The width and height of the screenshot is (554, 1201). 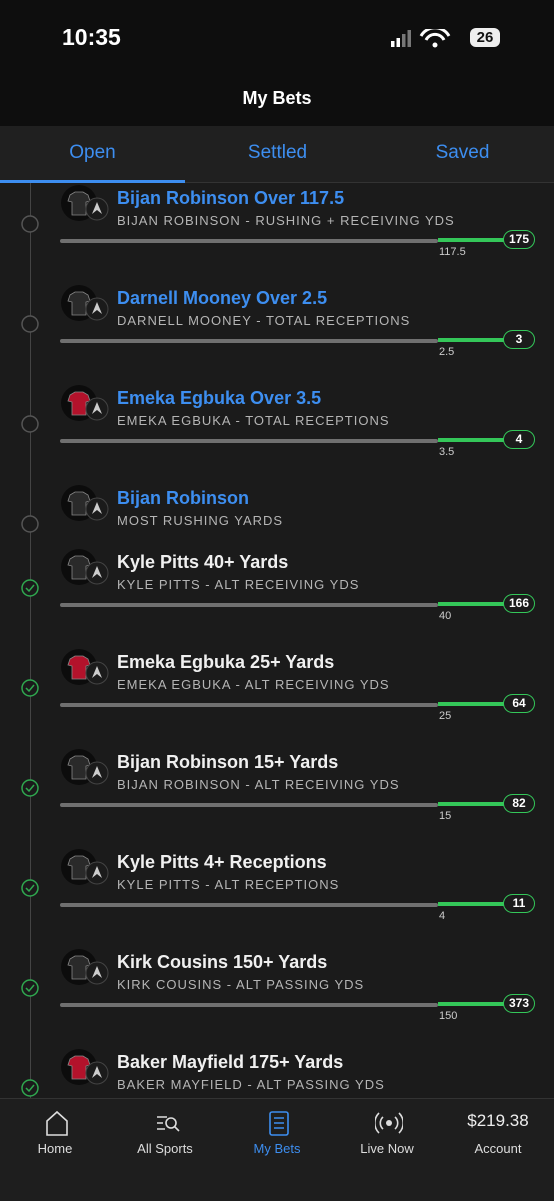 I want to click on bet-subtitle: BIJAN ROBINSON - RUSHING + RECEIVING YDS, so click(x=286, y=220).